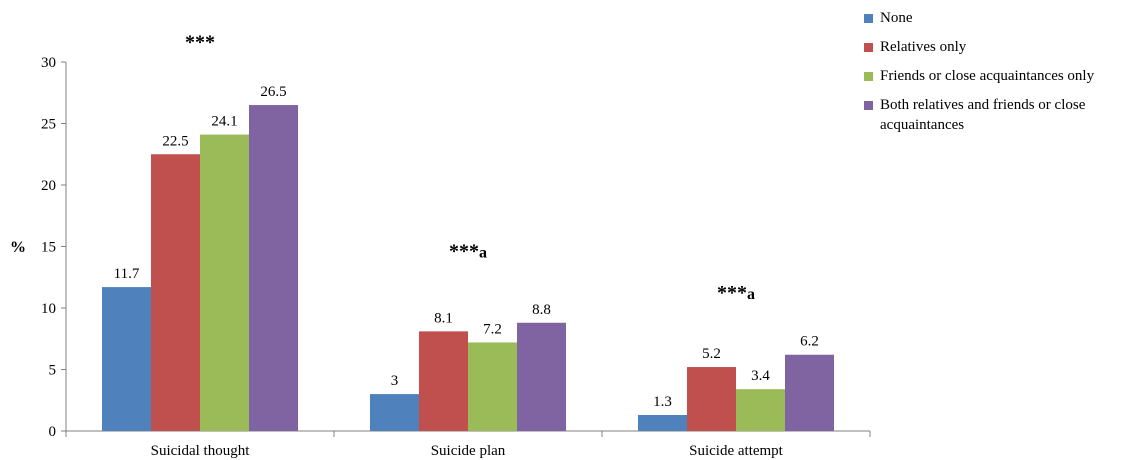 This screenshot has height=460, width=1129. Describe the element at coordinates (201, 451) in the screenshot. I see `x-category-label: Suicidal thought` at that location.